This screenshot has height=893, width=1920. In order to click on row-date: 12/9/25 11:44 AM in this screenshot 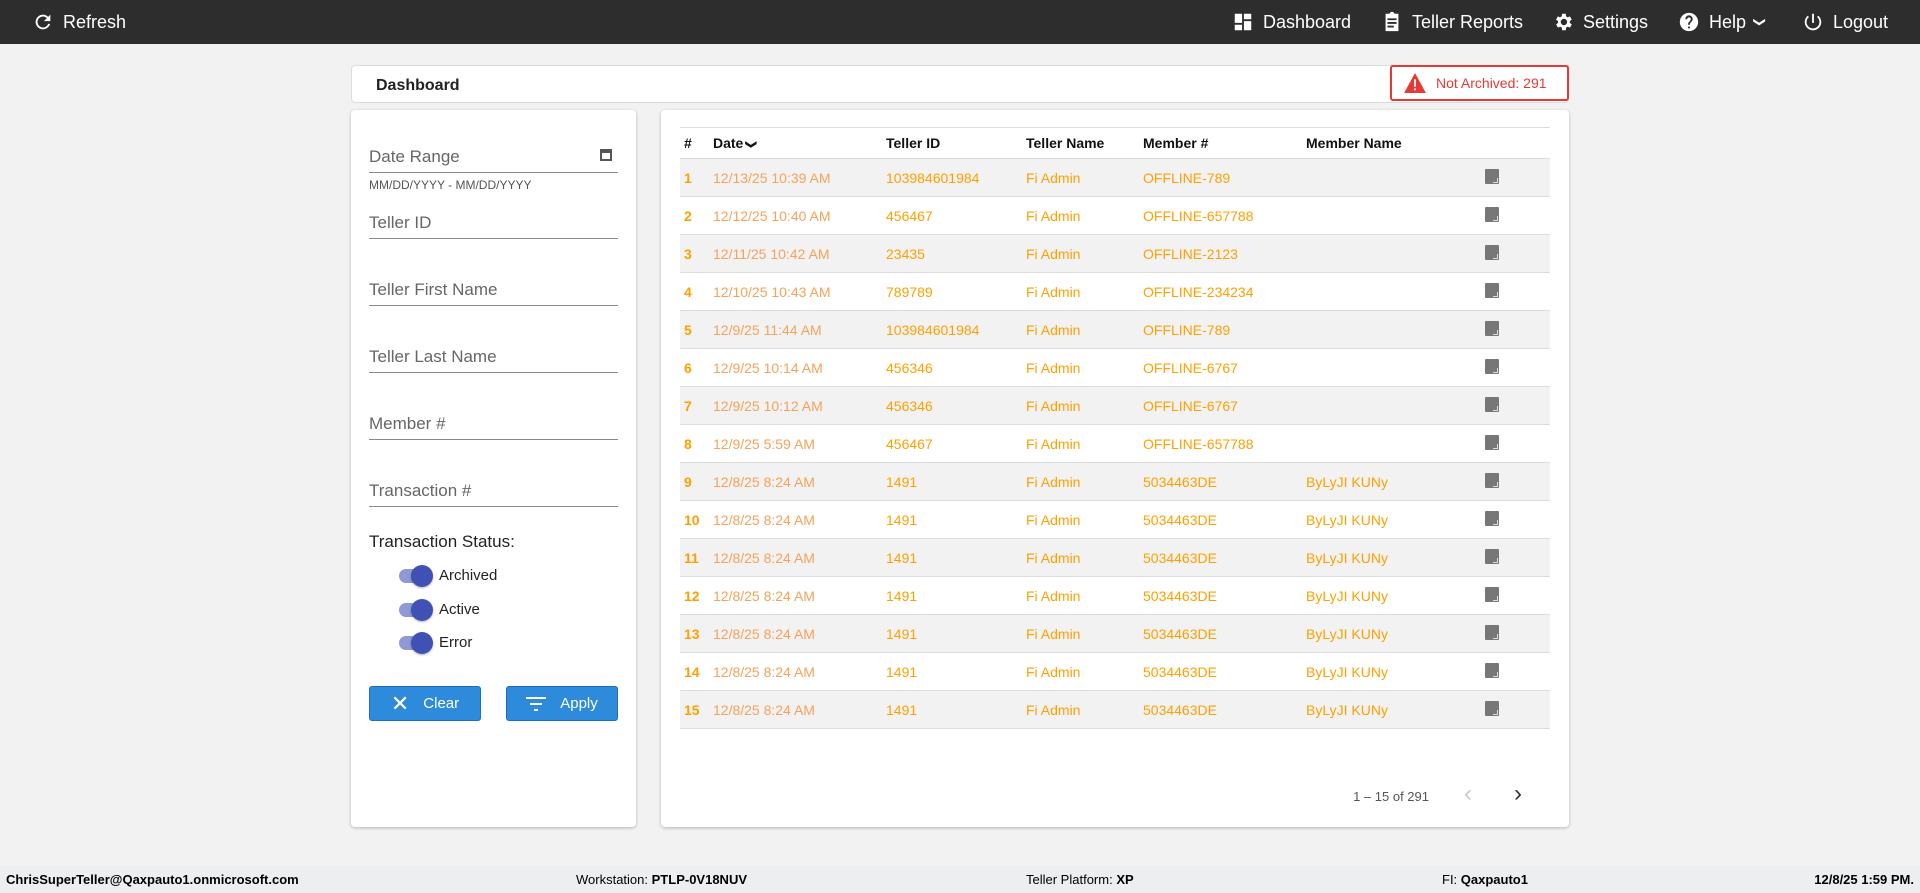, I will do `click(799, 329)`.